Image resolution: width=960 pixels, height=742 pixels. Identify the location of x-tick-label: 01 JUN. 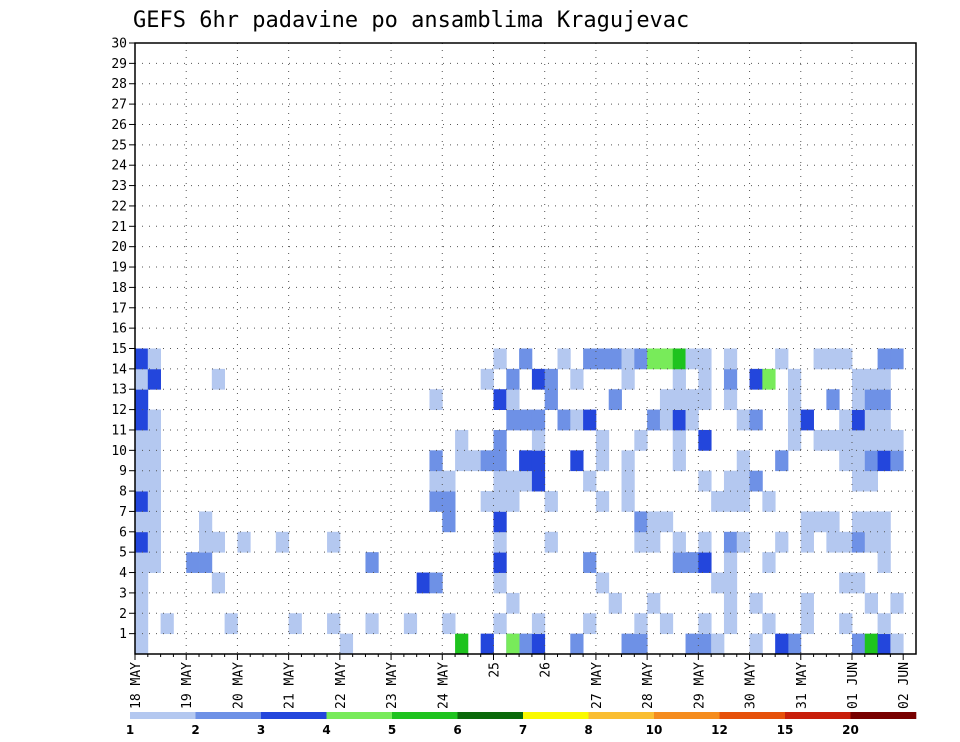
(853, 685).